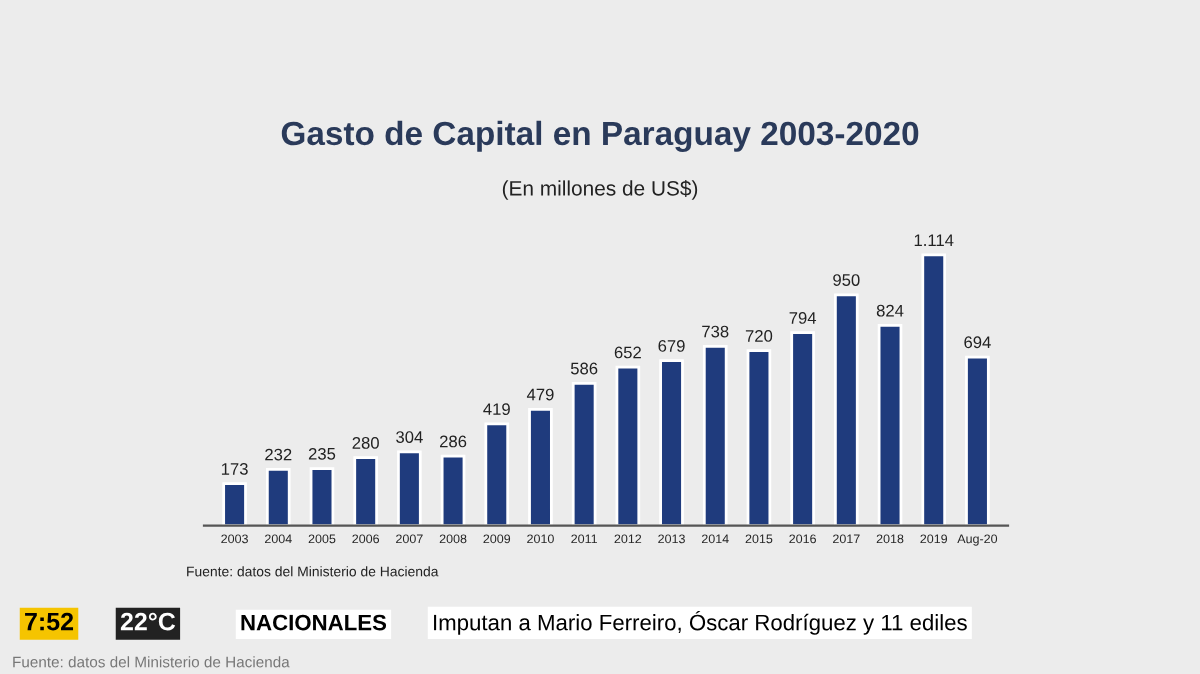 Image resolution: width=1200 pixels, height=674 pixels. I want to click on data-label: 479, so click(540, 394).